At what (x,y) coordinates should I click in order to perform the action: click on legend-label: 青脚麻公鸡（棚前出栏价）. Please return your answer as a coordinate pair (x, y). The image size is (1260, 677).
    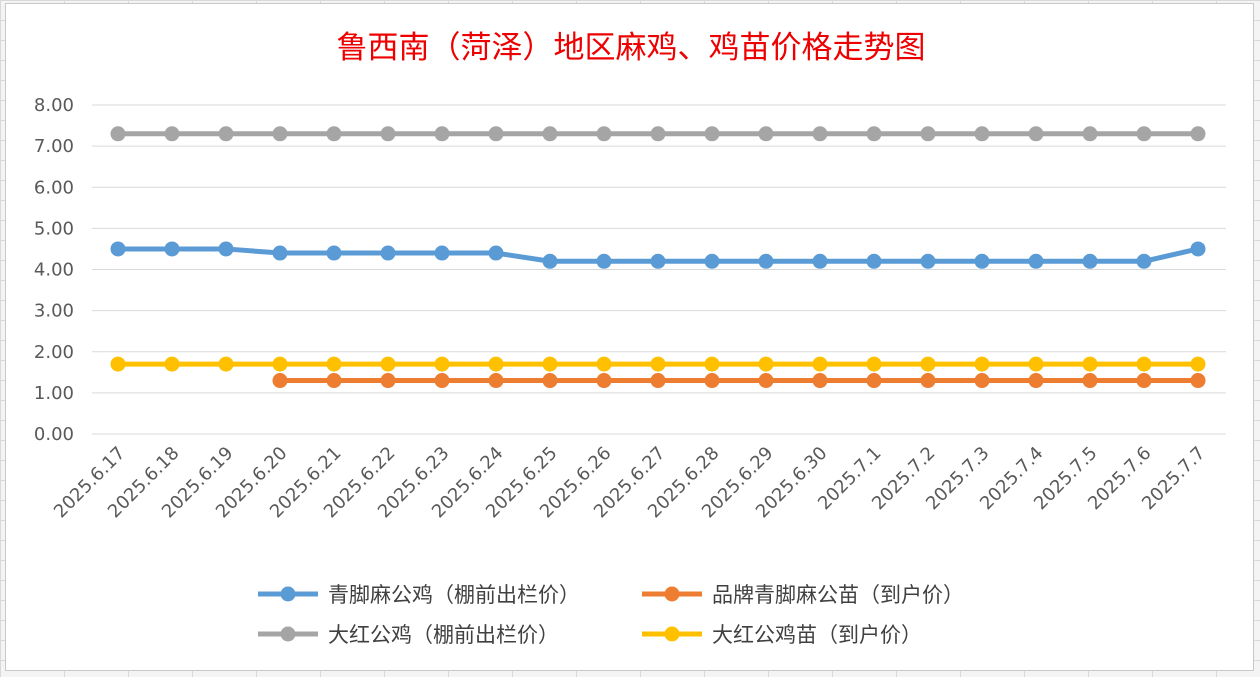
    Looking at the image, I should click on (454, 595).